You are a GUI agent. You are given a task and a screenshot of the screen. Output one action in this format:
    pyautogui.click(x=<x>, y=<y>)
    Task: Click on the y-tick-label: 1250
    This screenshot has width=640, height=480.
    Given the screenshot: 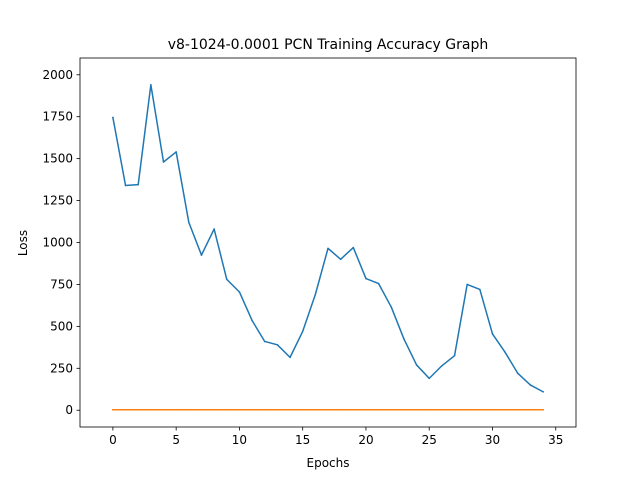 What is the action you would take?
    pyautogui.click(x=57, y=201)
    